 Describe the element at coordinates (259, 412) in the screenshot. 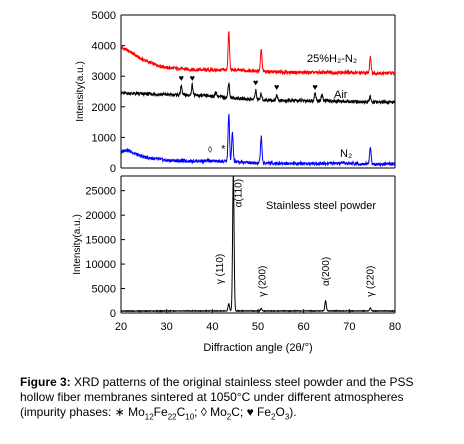

I see `caption-phase3: ♥ Fe` at that location.